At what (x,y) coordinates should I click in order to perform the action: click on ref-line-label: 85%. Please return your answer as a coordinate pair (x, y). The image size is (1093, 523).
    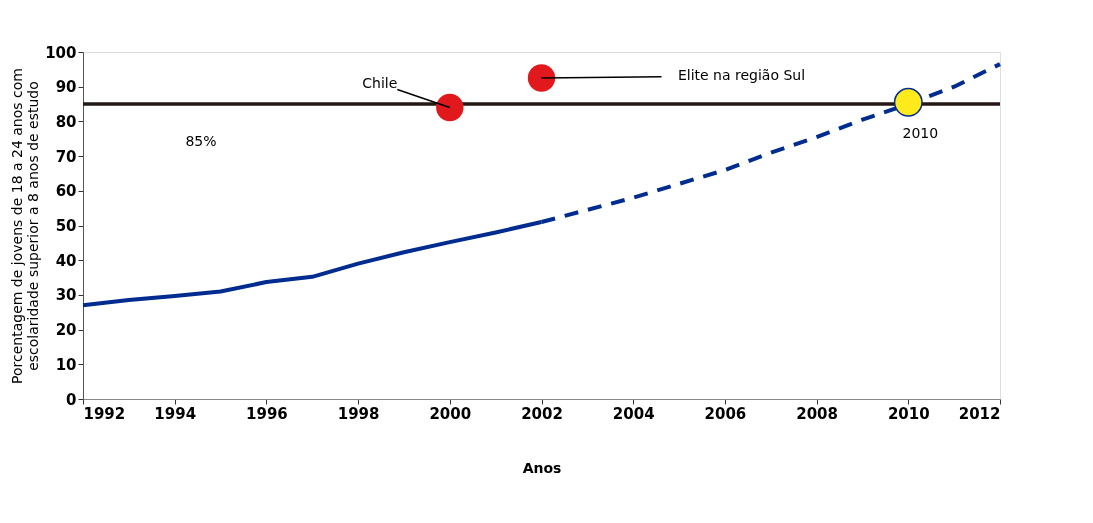
    Looking at the image, I should click on (201, 141).